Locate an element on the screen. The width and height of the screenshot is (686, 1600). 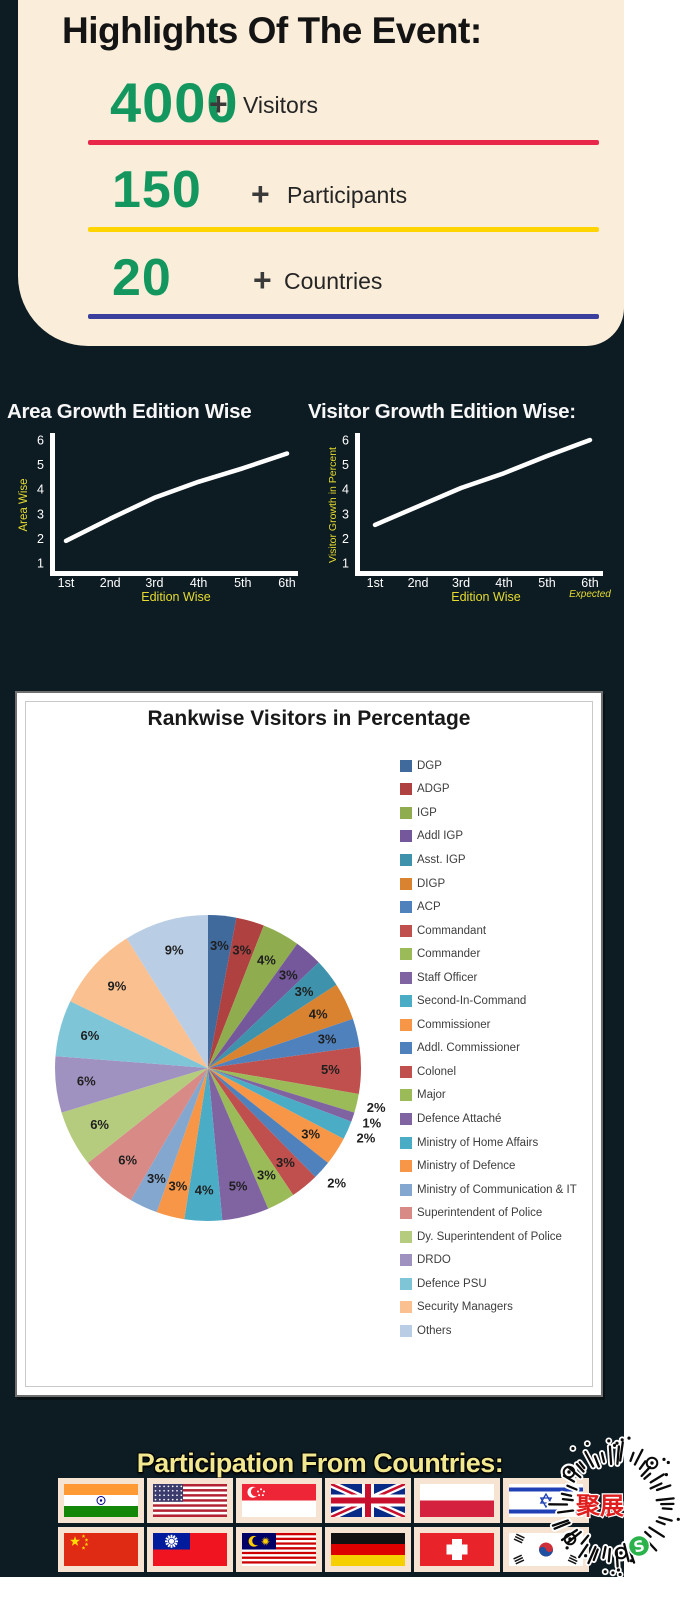
flag-usa-icon is located at coordinates (190, 1500).